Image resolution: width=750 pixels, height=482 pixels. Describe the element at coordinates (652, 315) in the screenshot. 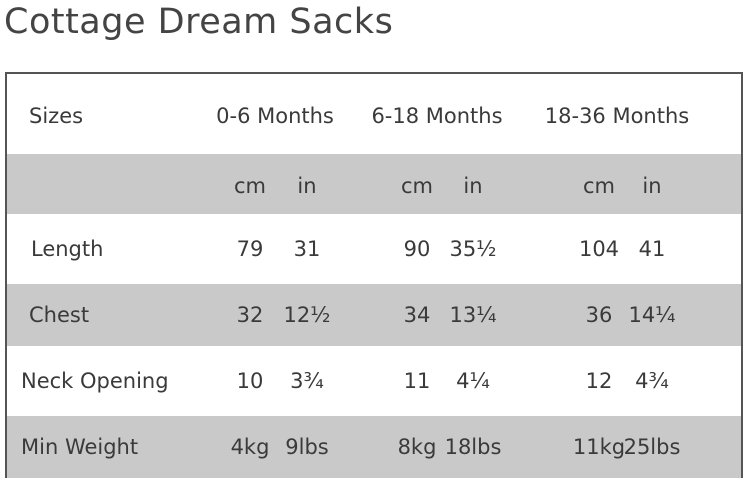

I see `value-cell: 14¼` at that location.